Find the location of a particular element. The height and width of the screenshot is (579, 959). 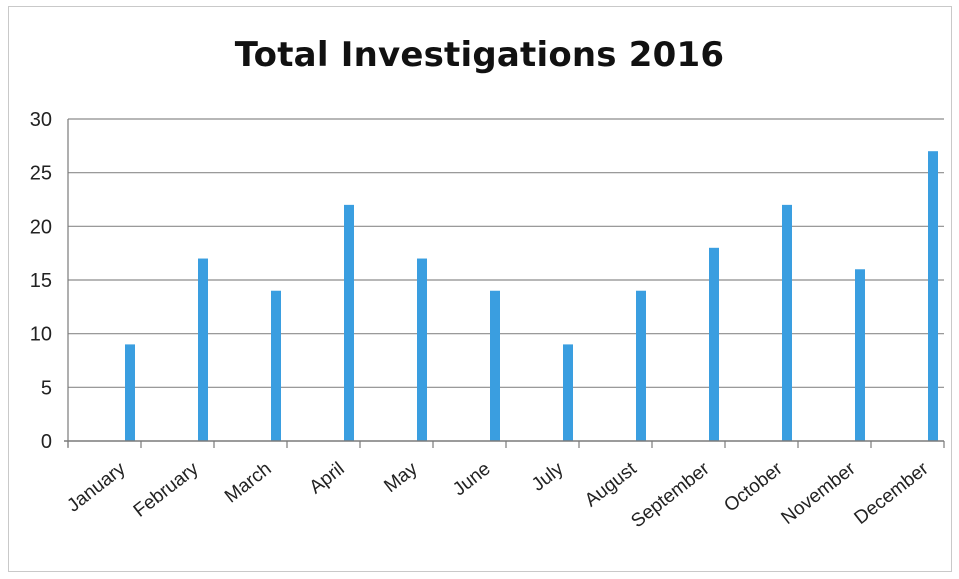

y-tick-label: 20 is located at coordinates (41, 227).